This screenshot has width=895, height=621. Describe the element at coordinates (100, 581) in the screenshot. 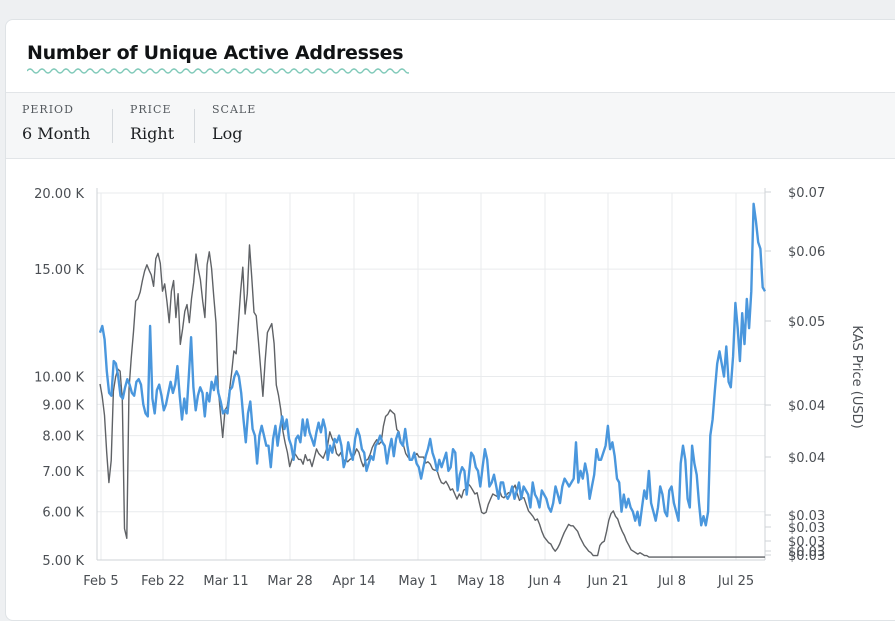

I see `x-tick-label: Feb 5` at that location.